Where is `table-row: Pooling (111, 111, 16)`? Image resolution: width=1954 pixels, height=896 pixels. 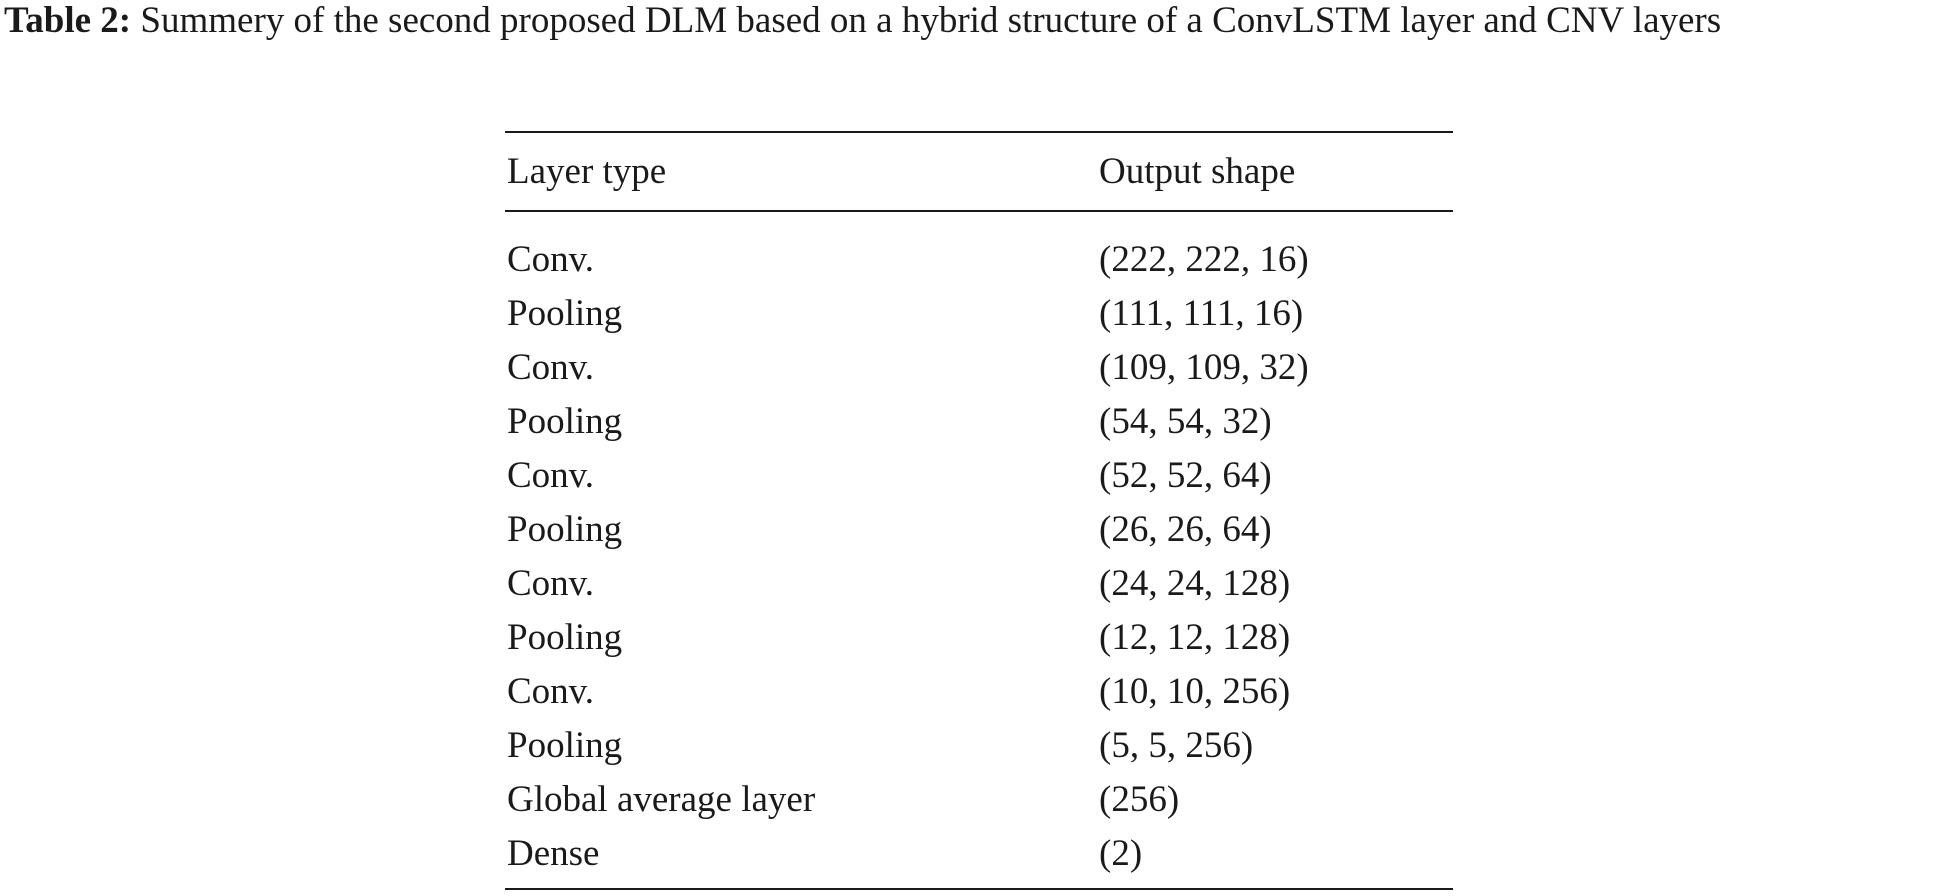
table-row: Pooling (111, 111, 16) is located at coordinates (979, 313).